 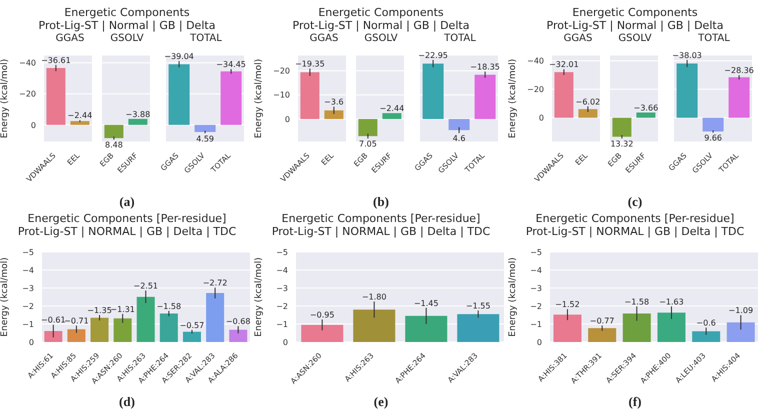 What do you see at coordinates (567, 305) in the screenshot?
I see `data-label: −1.52` at bounding box center [567, 305].